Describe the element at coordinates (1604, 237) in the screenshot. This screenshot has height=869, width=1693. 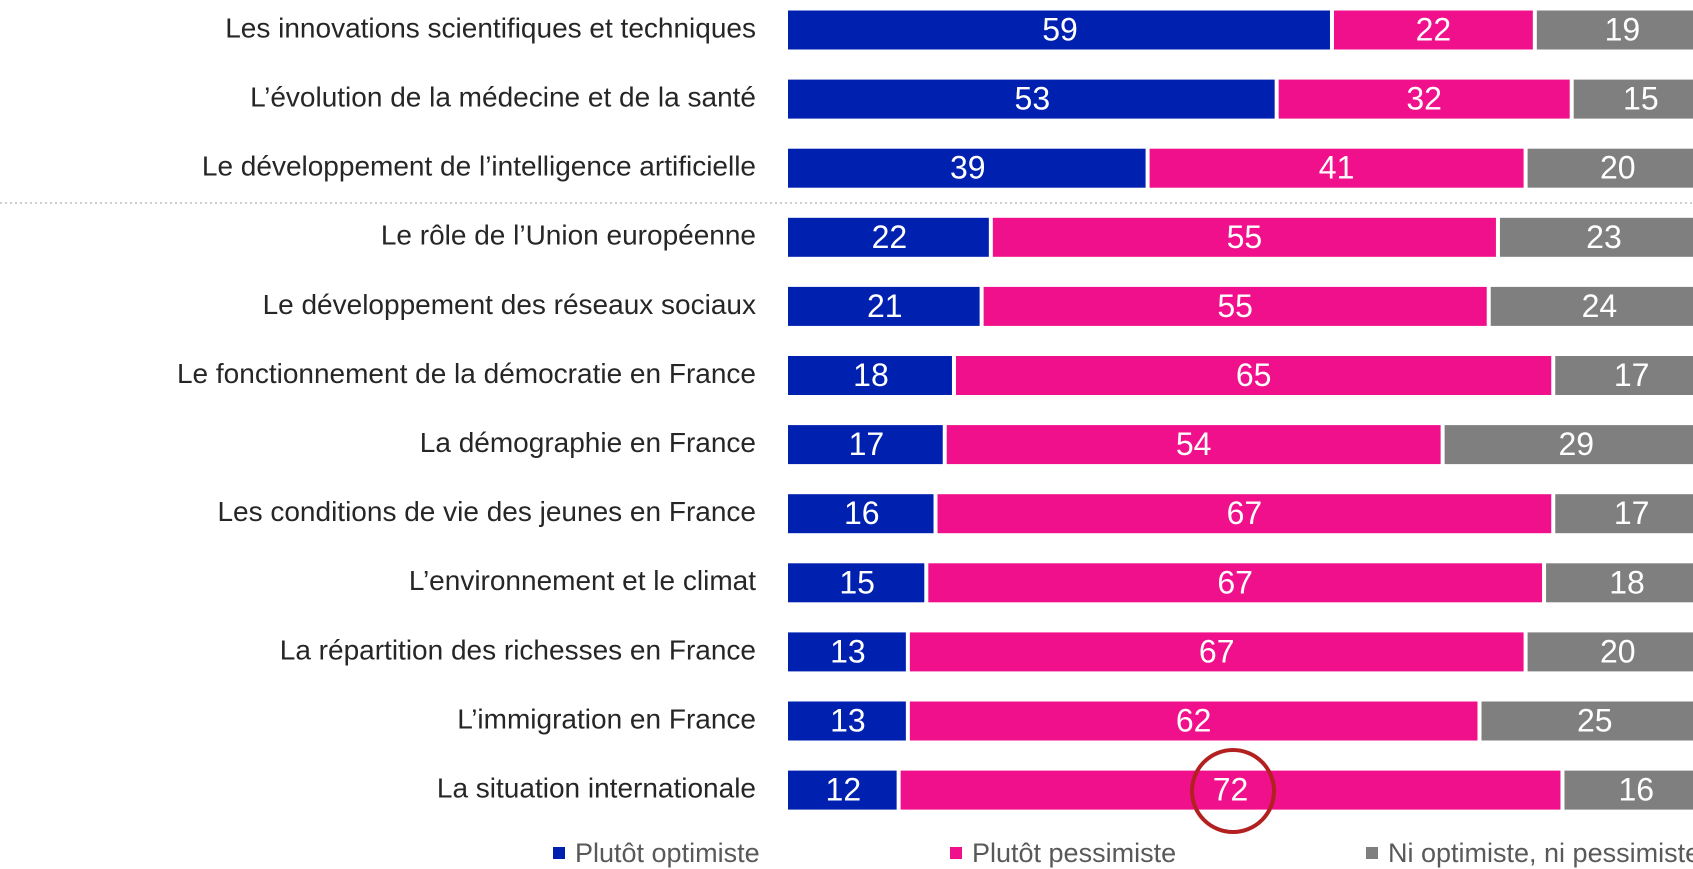
I see `value-label: 23` at that location.